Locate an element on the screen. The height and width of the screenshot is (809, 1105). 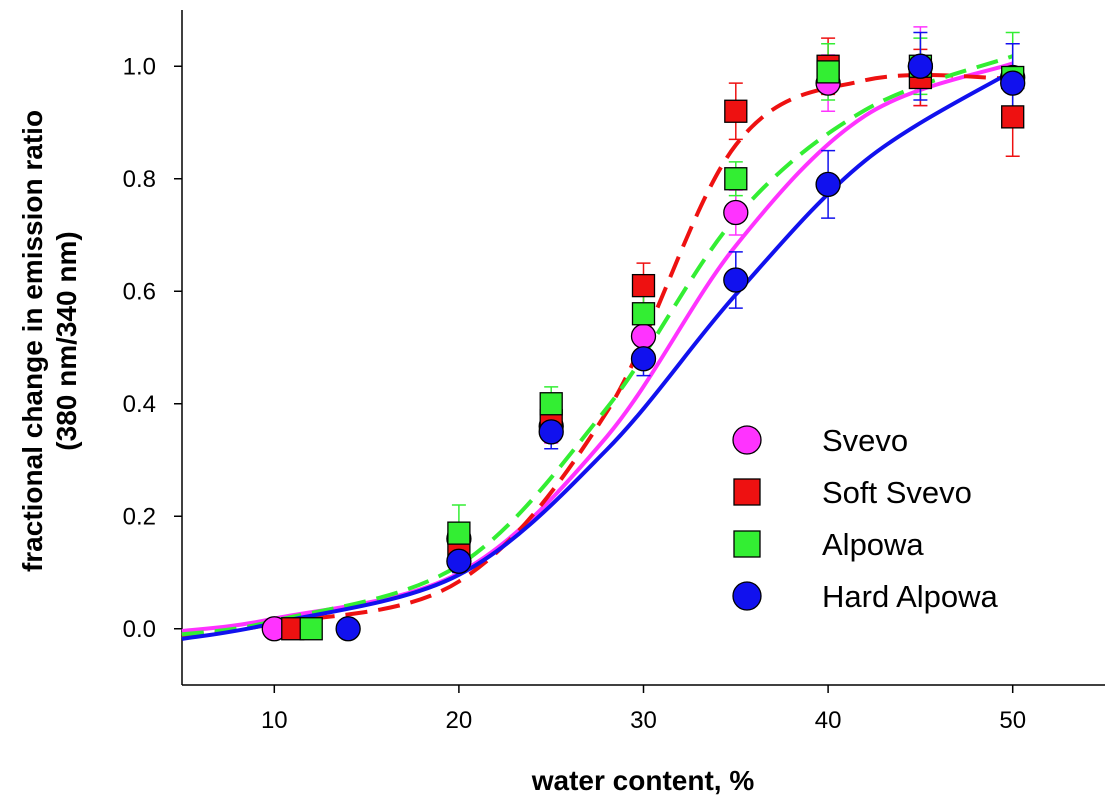
x-tick-label: 30 is located at coordinates (643, 720).